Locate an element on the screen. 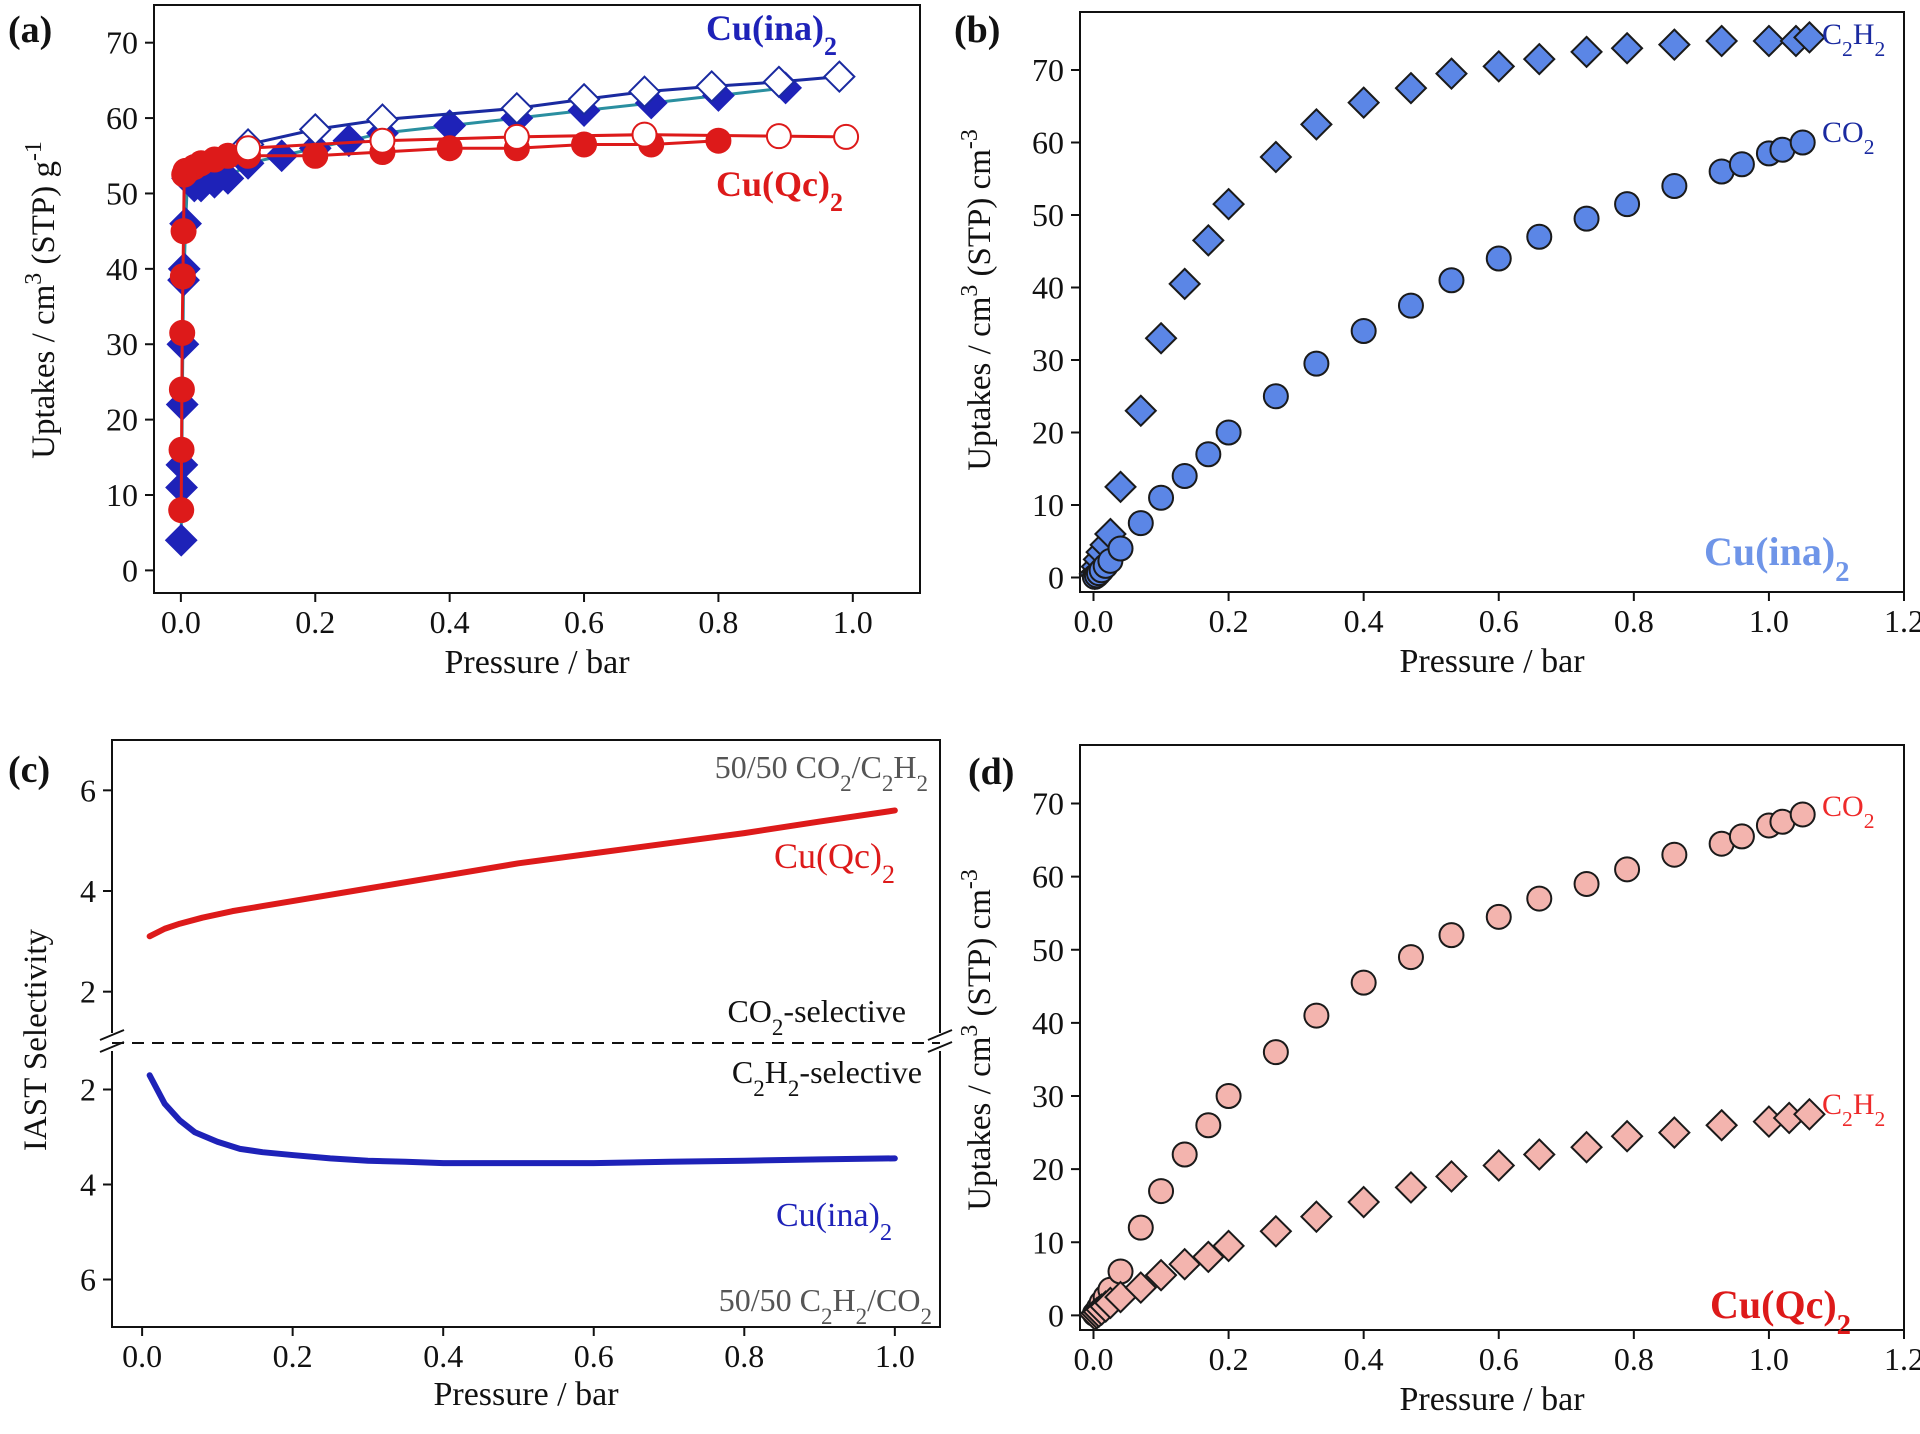  y-tick-label-lower: 4 is located at coordinates (88, 1185).